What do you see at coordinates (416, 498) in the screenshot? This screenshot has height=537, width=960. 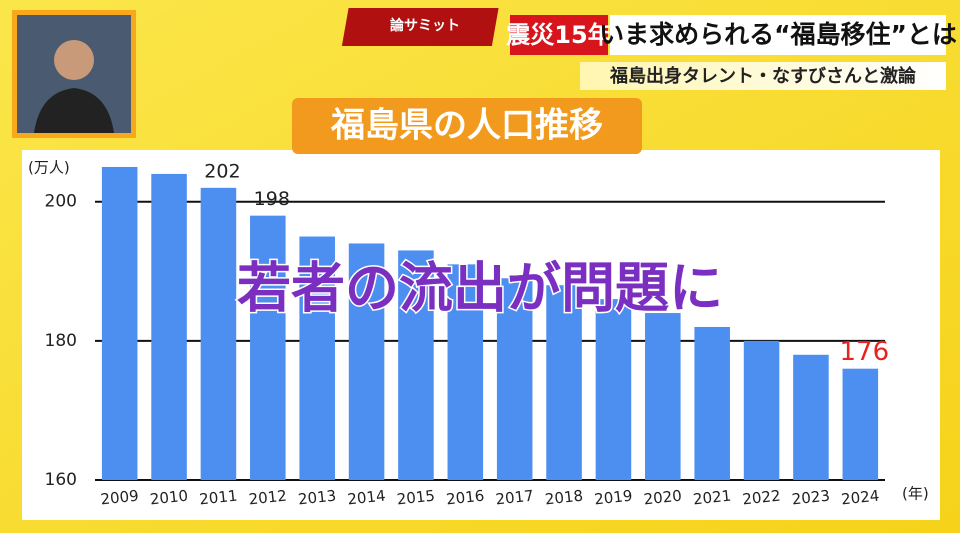 I see `x-tick-label: 2015` at bounding box center [416, 498].